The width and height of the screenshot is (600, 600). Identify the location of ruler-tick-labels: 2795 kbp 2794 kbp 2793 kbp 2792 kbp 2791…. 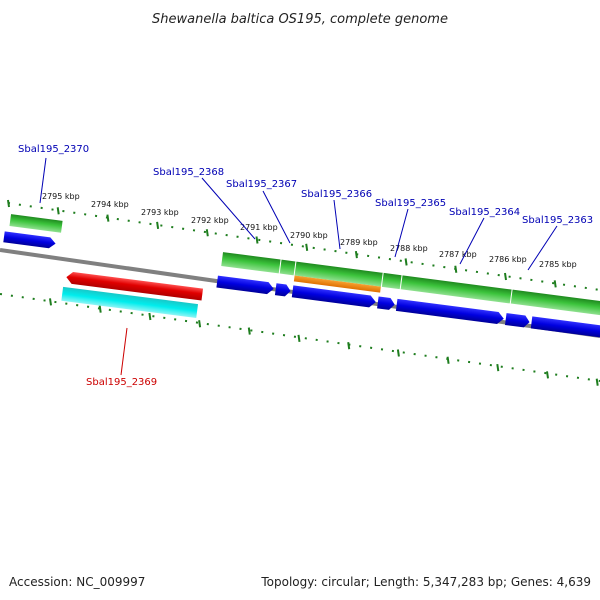
(309, 230).